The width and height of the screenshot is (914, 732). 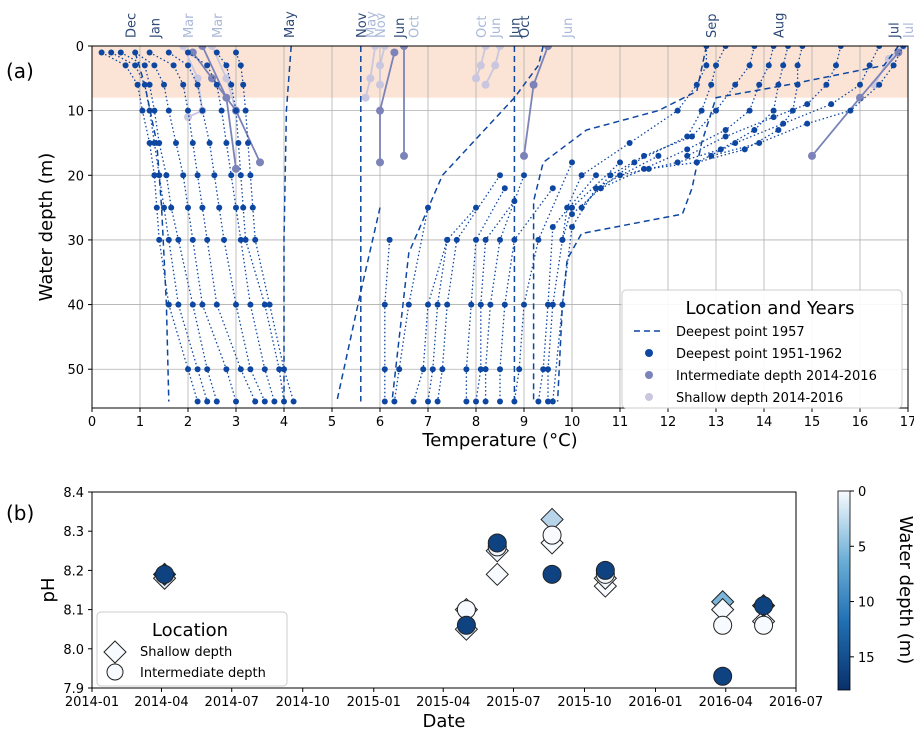 What do you see at coordinates (20, 71) in the screenshot?
I see `panel-a-label: (a)` at bounding box center [20, 71].